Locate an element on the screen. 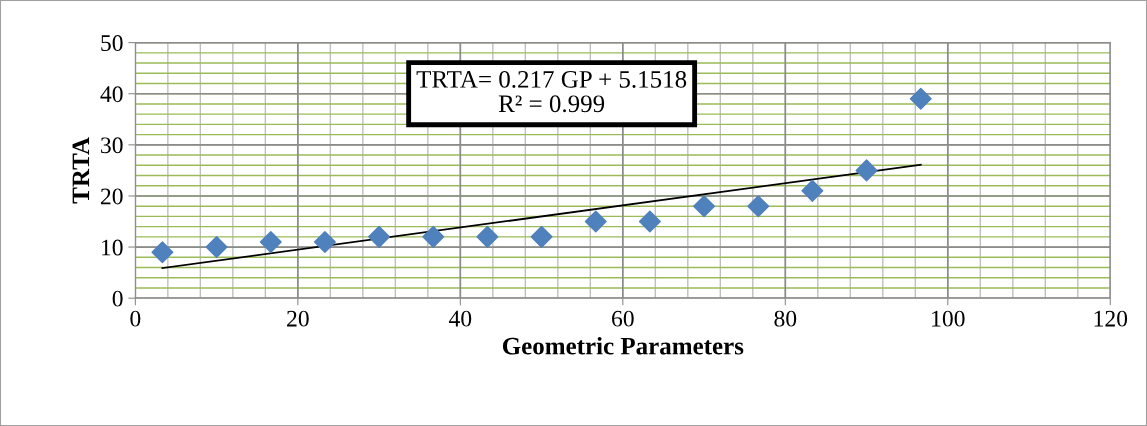  y-tick-label: 0 is located at coordinates (117, 298).